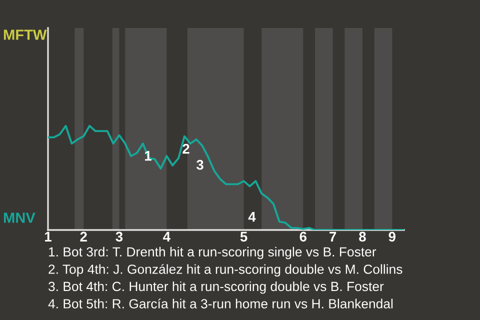 Image resolution: width=480 pixels, height=320 pixels. I want to click on text: 1. Bot 3rd: T. Drenth hit a run-scoring single vs B. Foster, so click(212, 253).